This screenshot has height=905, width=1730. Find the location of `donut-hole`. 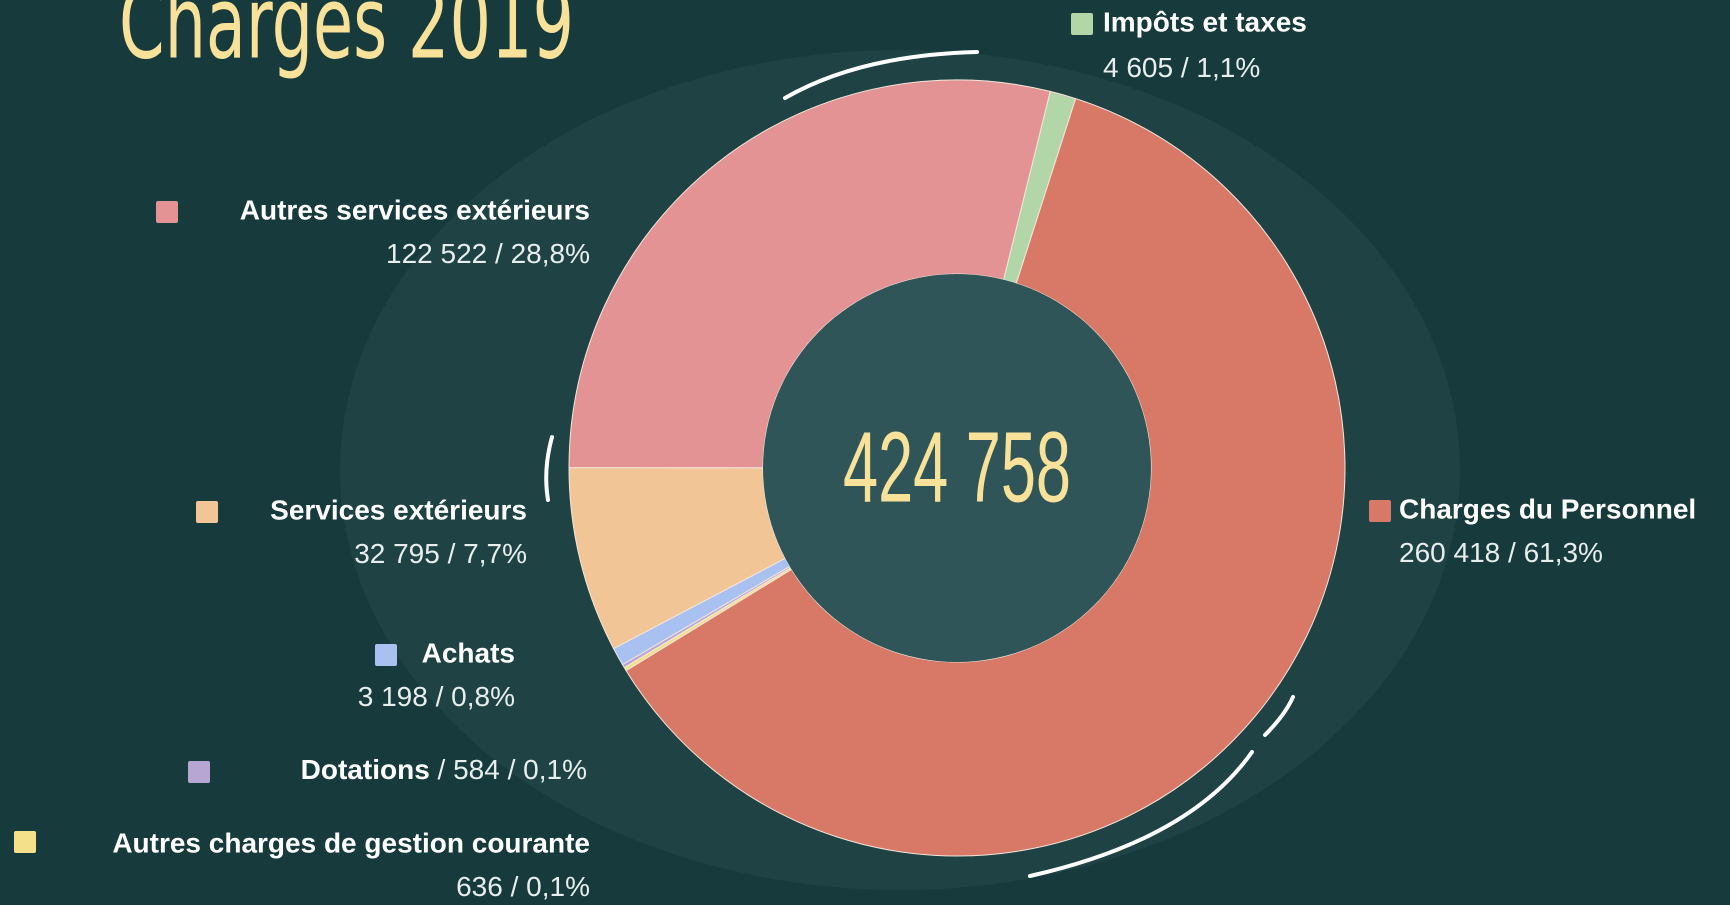

donut-hole is located at coordinates (957, 468).